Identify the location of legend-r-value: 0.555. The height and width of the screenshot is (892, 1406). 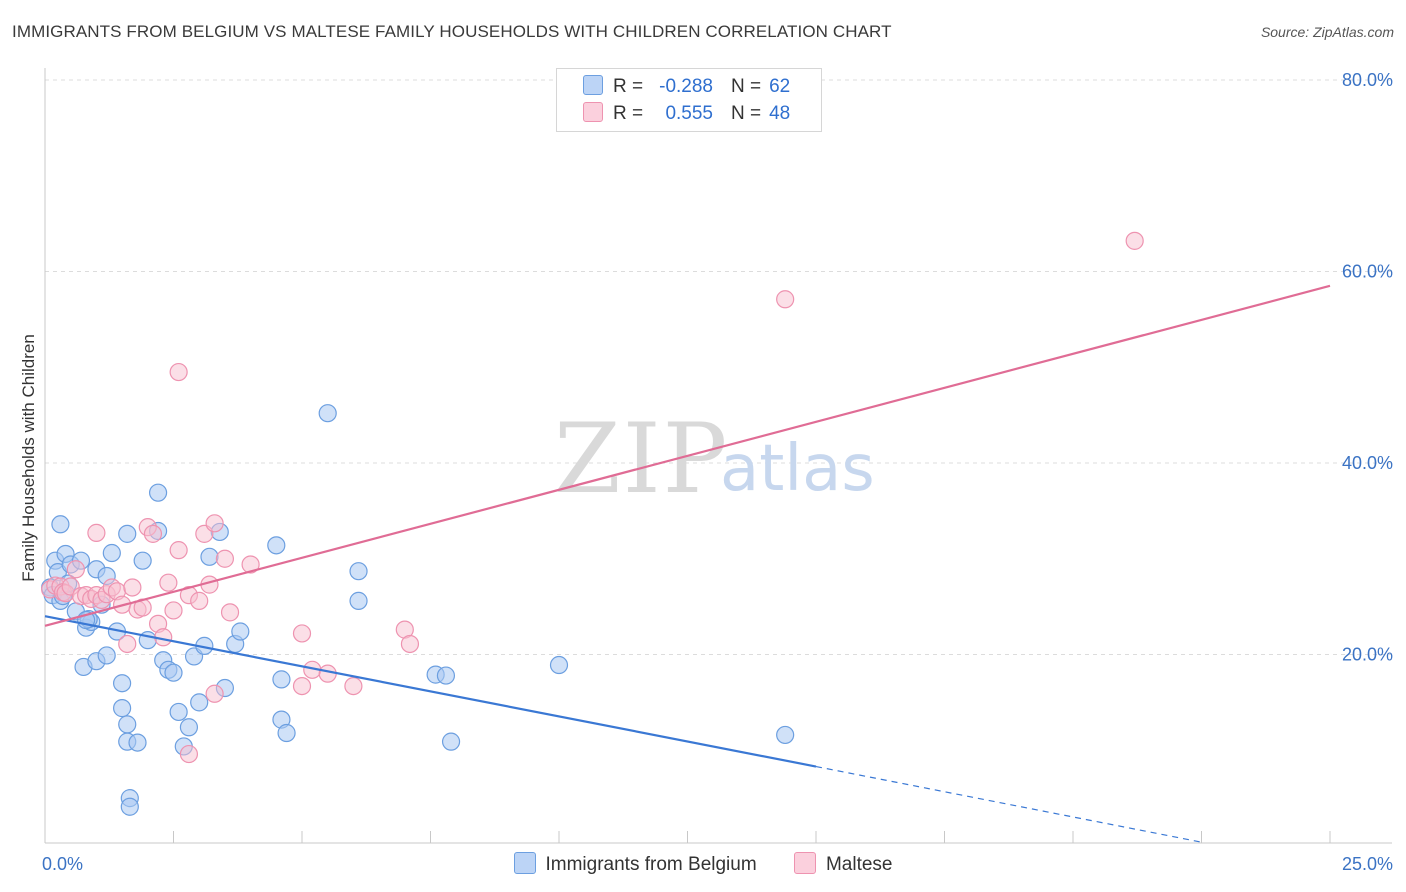
(689, 113).